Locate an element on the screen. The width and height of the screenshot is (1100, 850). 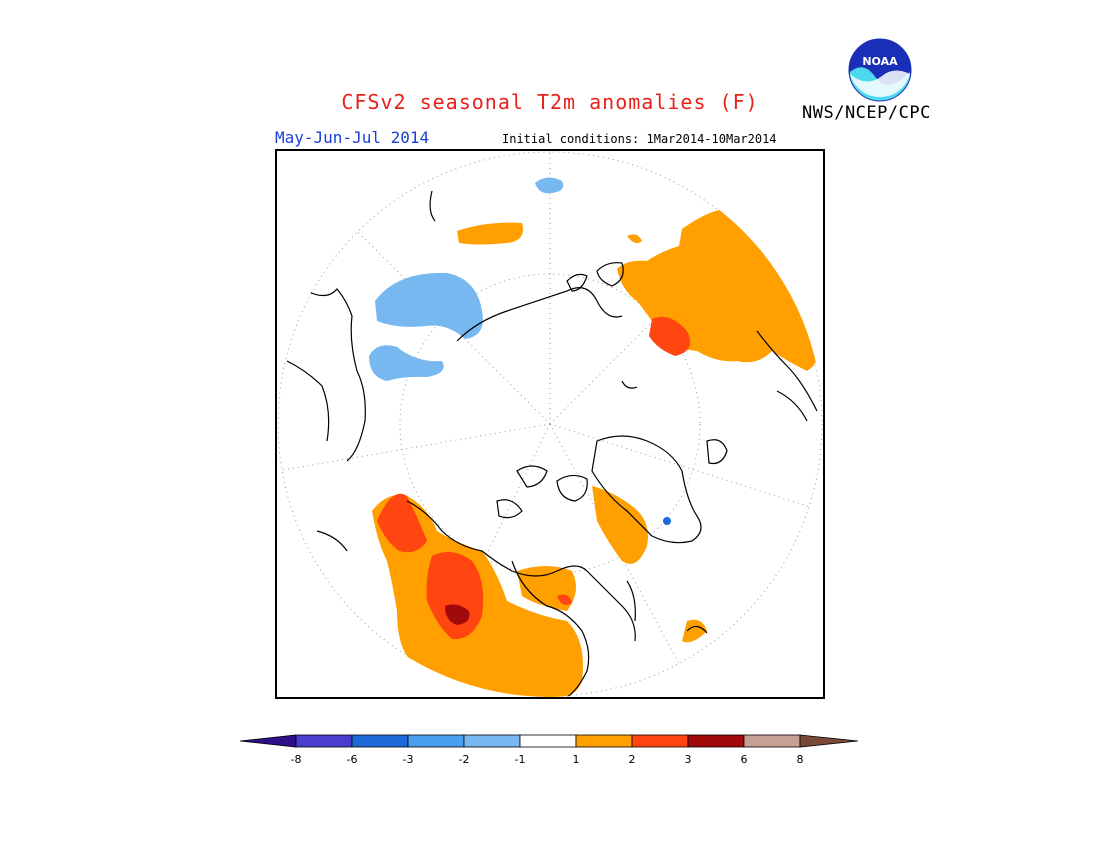
colorbar: -8 -6 -3 -2 -1 1 2 3 6 8 is located at coordinates (550, 750).